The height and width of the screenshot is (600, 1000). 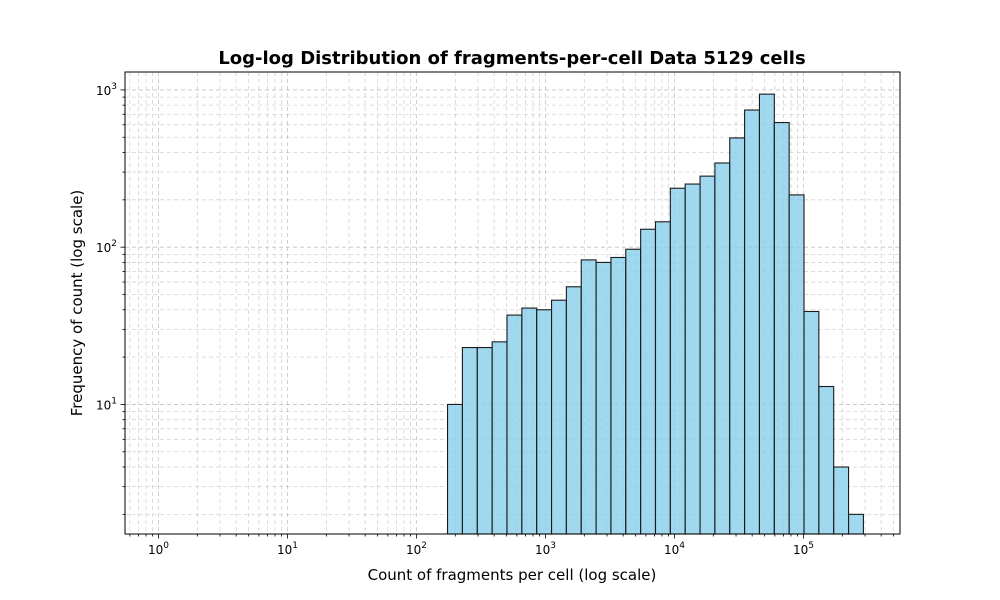 I want to click on x-tick-label: 10⁴, so click(x=674, y=549).